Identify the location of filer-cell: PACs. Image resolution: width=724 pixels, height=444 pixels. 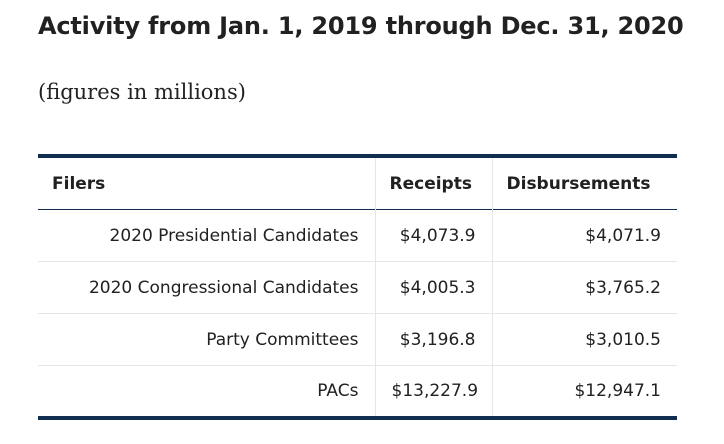
(206, 391).